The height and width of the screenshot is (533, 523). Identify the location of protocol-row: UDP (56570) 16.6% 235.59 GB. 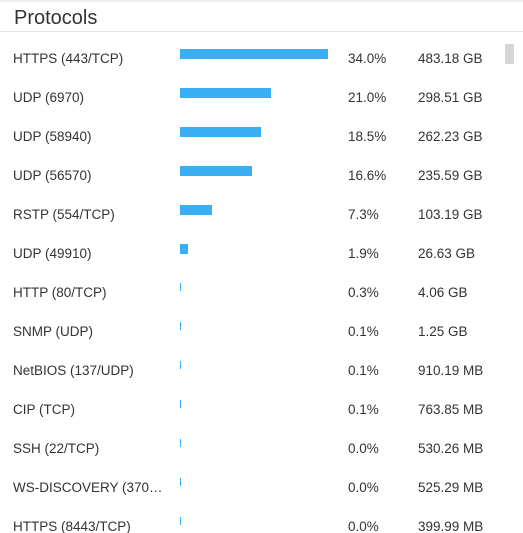
(250, 175).